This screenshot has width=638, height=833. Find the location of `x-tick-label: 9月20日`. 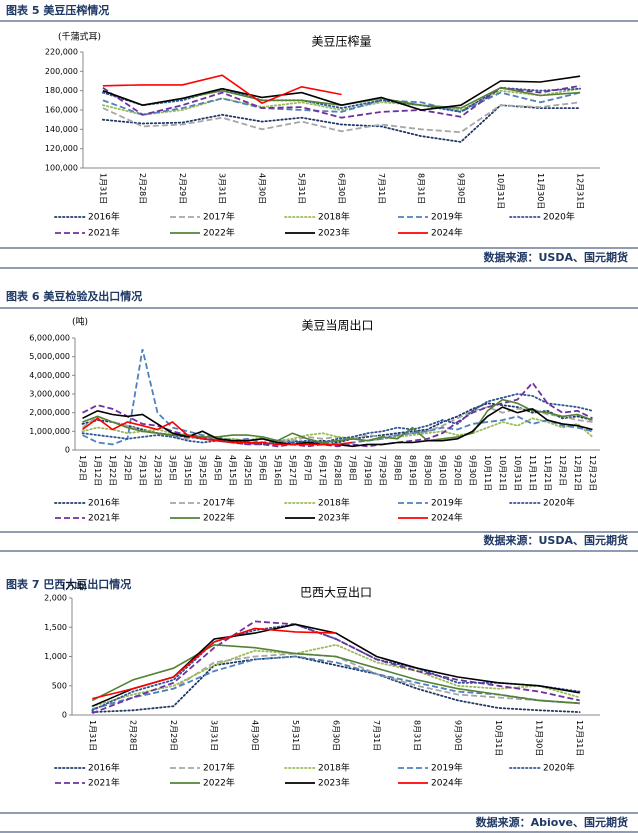

x-tick-label: 9月20日 is located at coordinates (457, 470).